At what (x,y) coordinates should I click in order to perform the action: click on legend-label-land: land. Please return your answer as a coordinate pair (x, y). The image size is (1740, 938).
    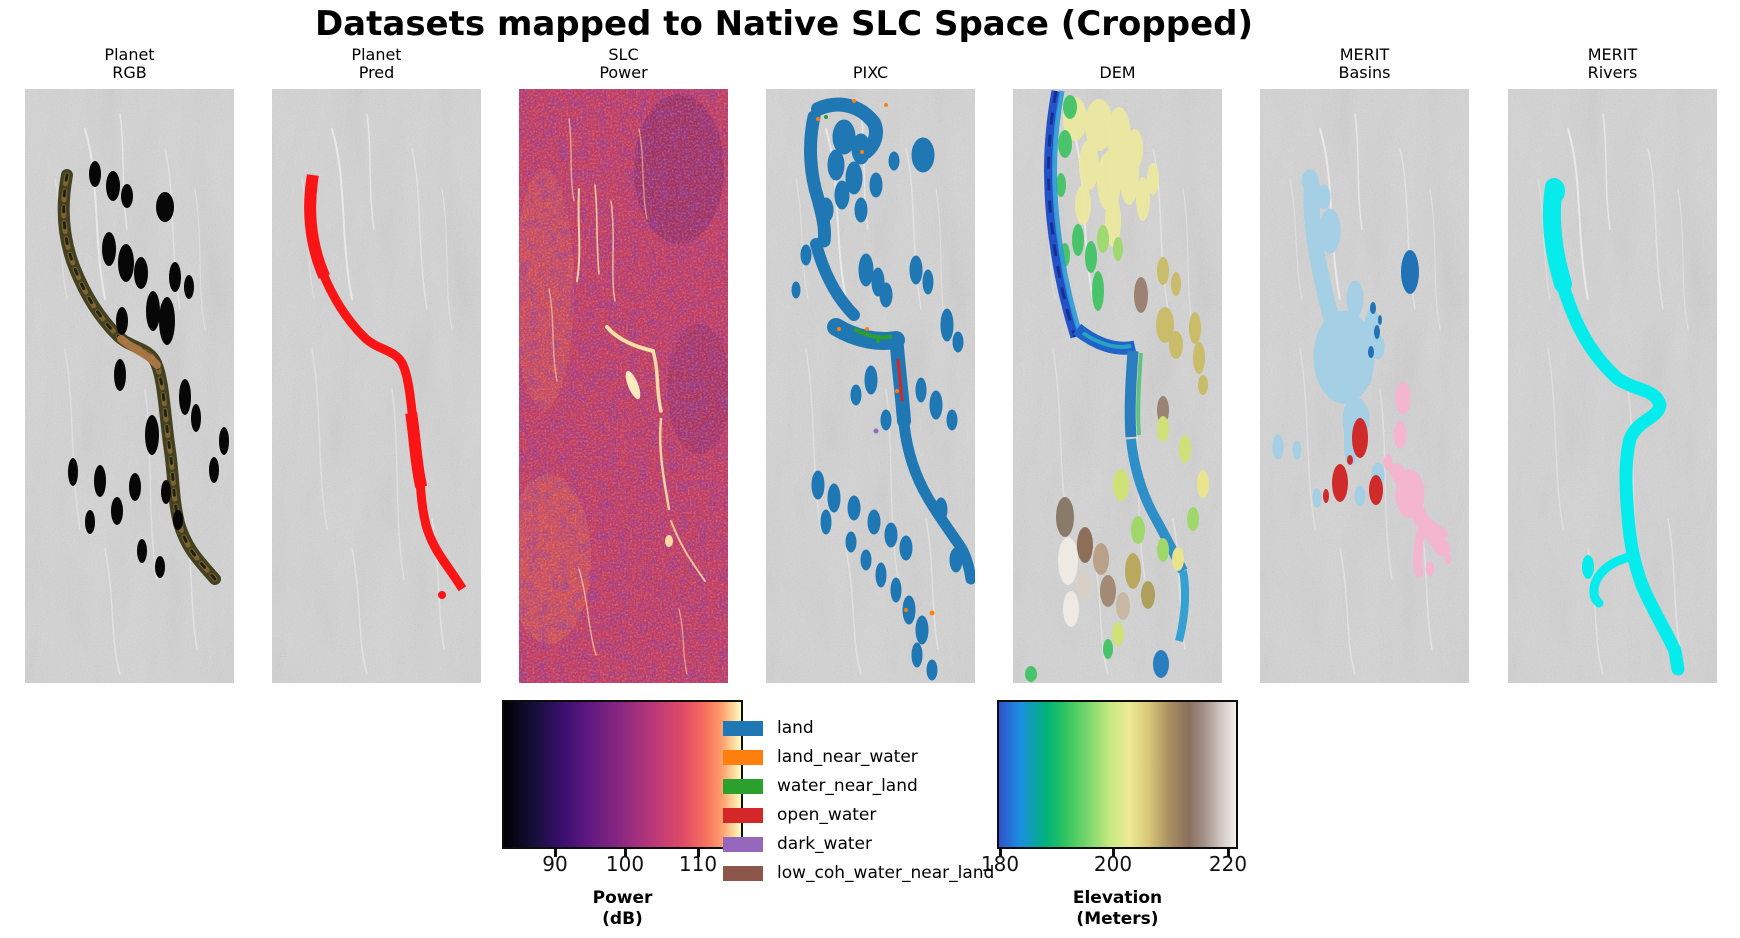
    Looking at the image, I should click on (795, 728).